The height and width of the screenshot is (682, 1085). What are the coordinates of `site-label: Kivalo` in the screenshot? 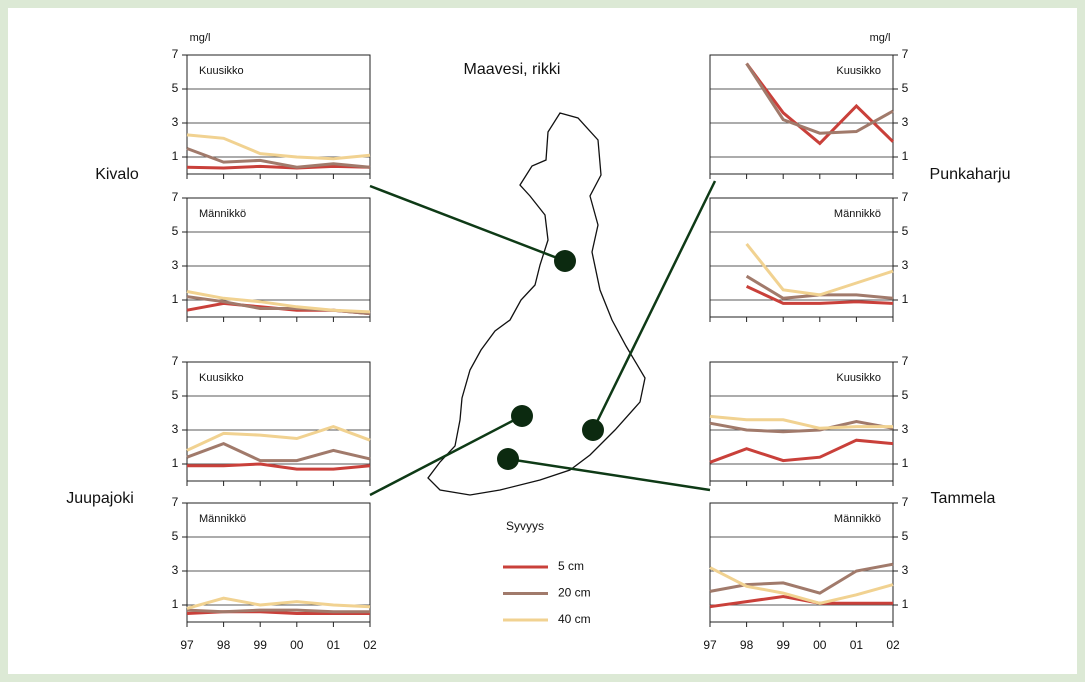 It's located at (117, 174).